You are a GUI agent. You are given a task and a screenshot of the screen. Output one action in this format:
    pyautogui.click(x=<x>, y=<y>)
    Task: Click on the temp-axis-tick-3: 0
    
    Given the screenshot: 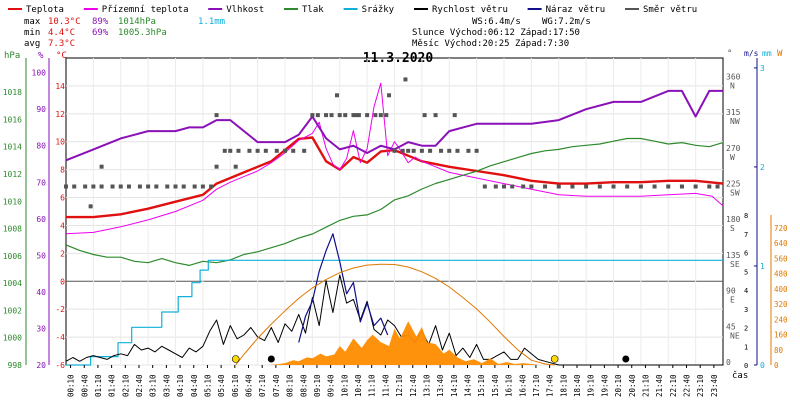 What is the action you would take?
    pyautogui.click(x=62, y=281)
    